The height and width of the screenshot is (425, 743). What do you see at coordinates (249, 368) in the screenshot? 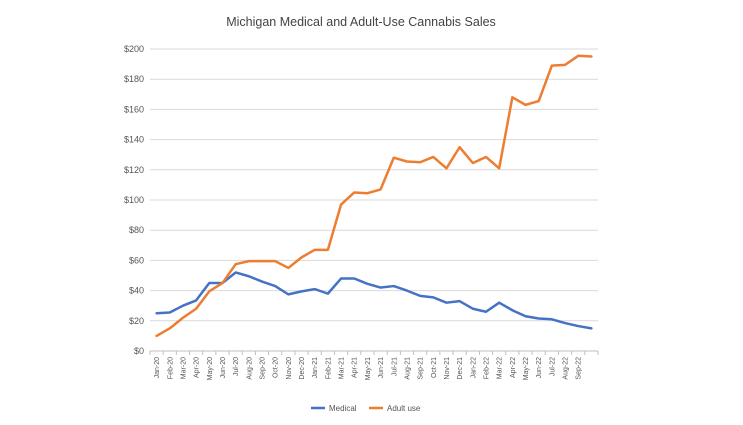
I see `x-tick-label: Aug-20` at bounding box center [249, 368].